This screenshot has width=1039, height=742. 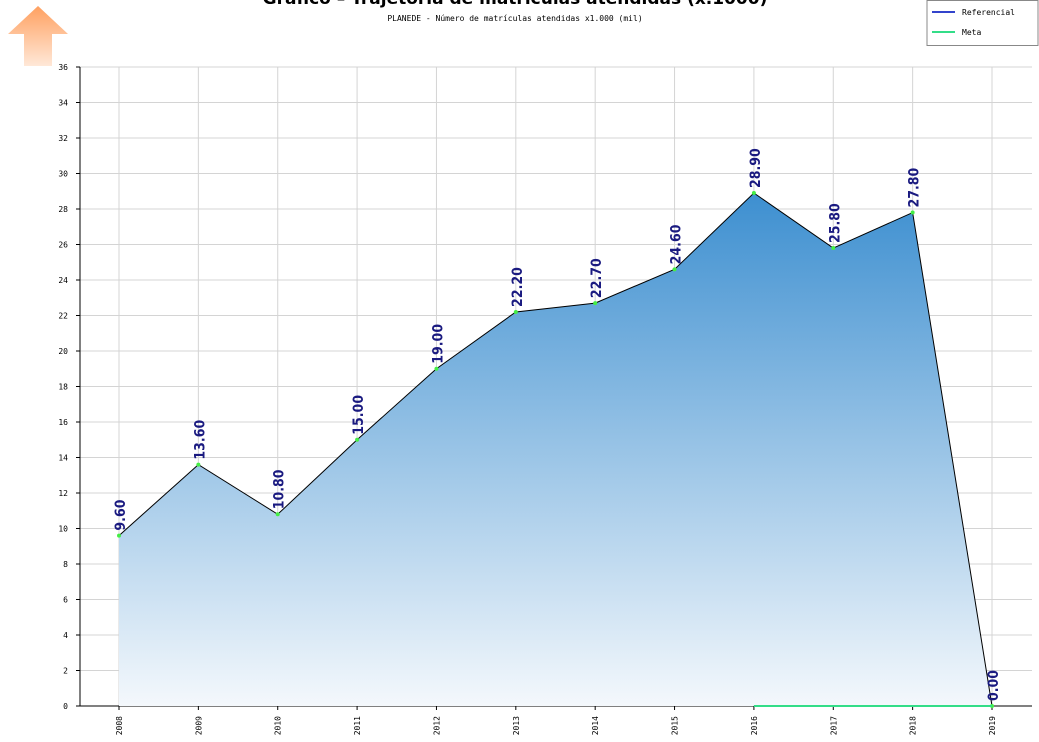 I want to click on y-tick-label: 14, so click(x=63, y=458).